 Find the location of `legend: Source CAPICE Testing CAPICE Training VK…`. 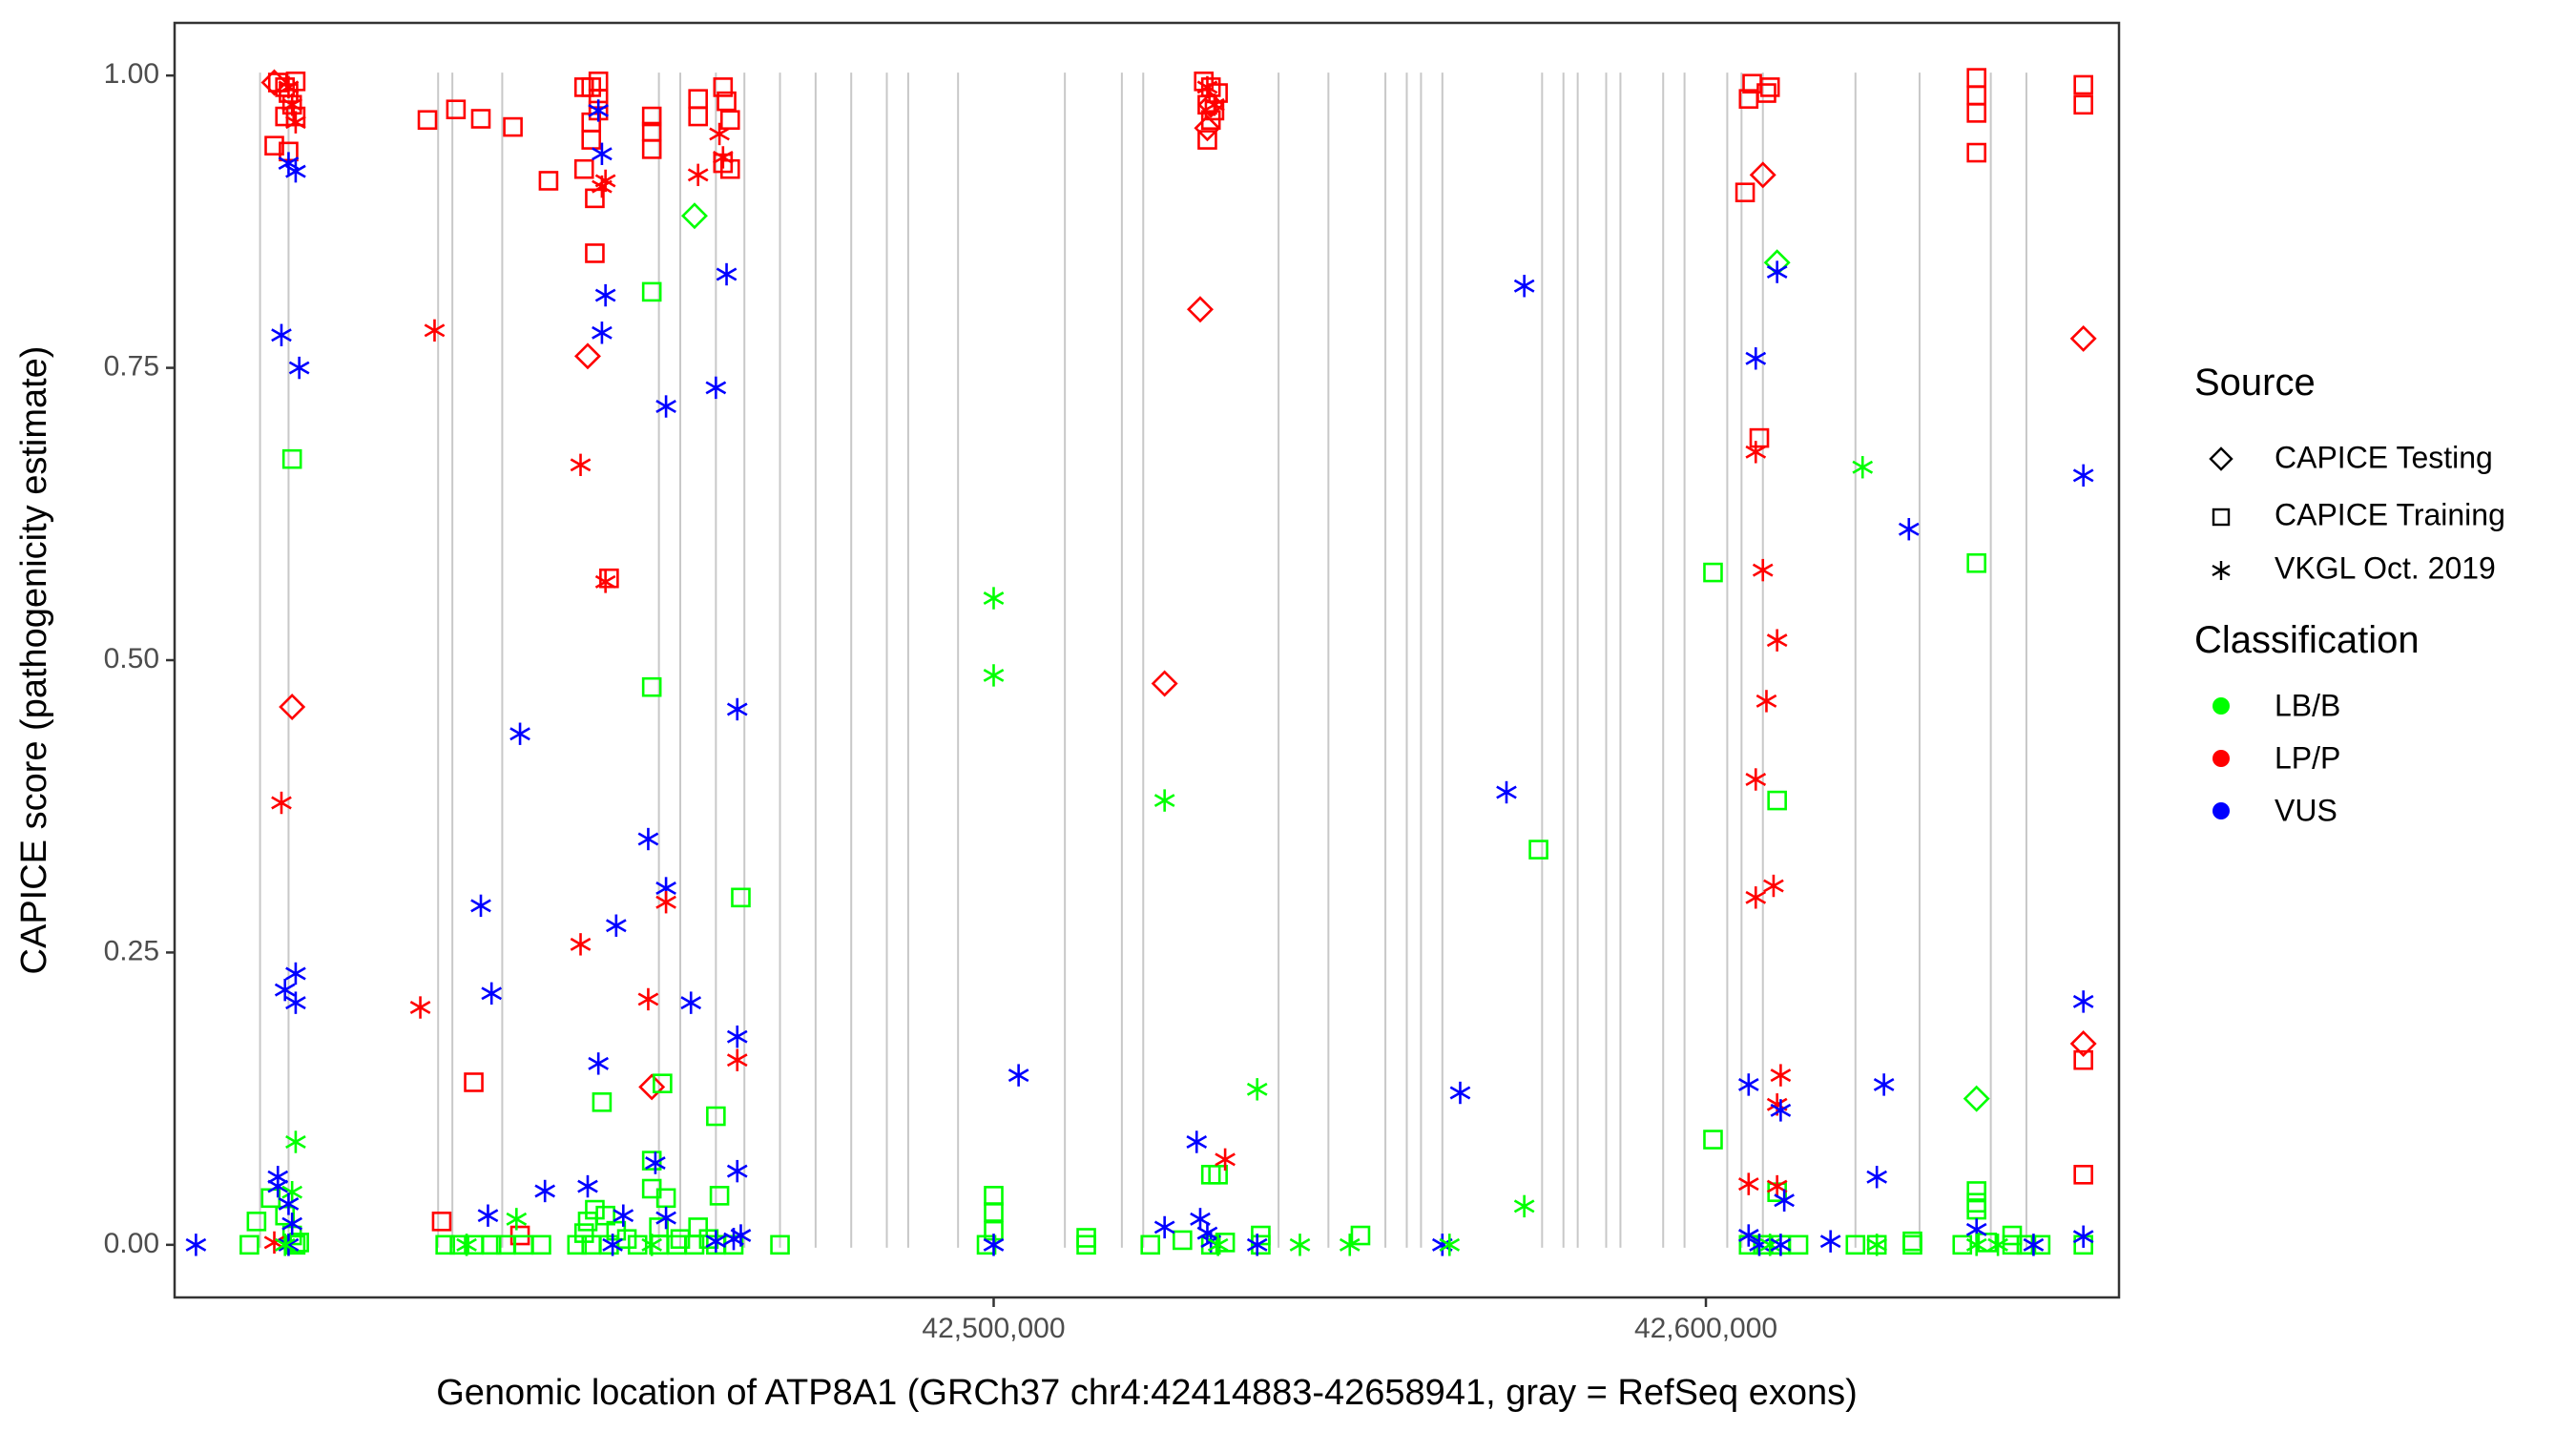

legend: Source CAPICE Testing CAPICE Training VK… is located at coordinates (2349, 594).